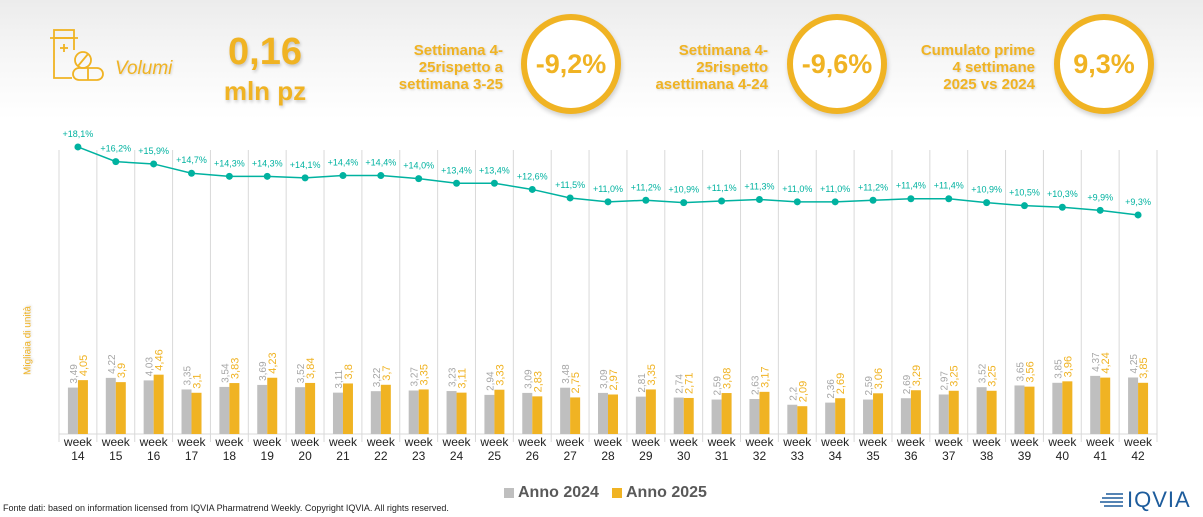  What do you see at coordinates (78, 134) in the screenshot?
I see `growth-label: +18,1%` at bounding box center [78, 134].